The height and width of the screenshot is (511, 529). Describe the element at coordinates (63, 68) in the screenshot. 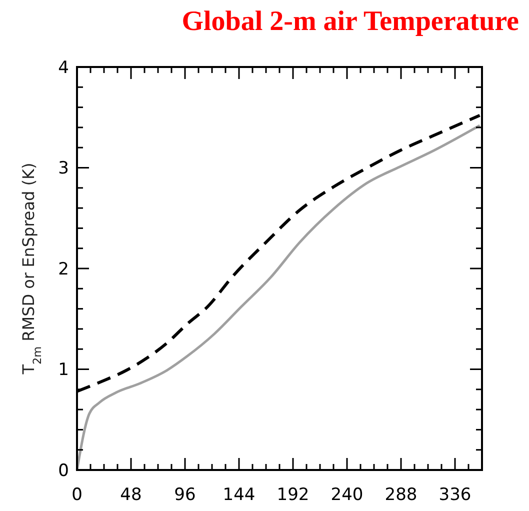

I see `y-tick-label: 4` at that location.